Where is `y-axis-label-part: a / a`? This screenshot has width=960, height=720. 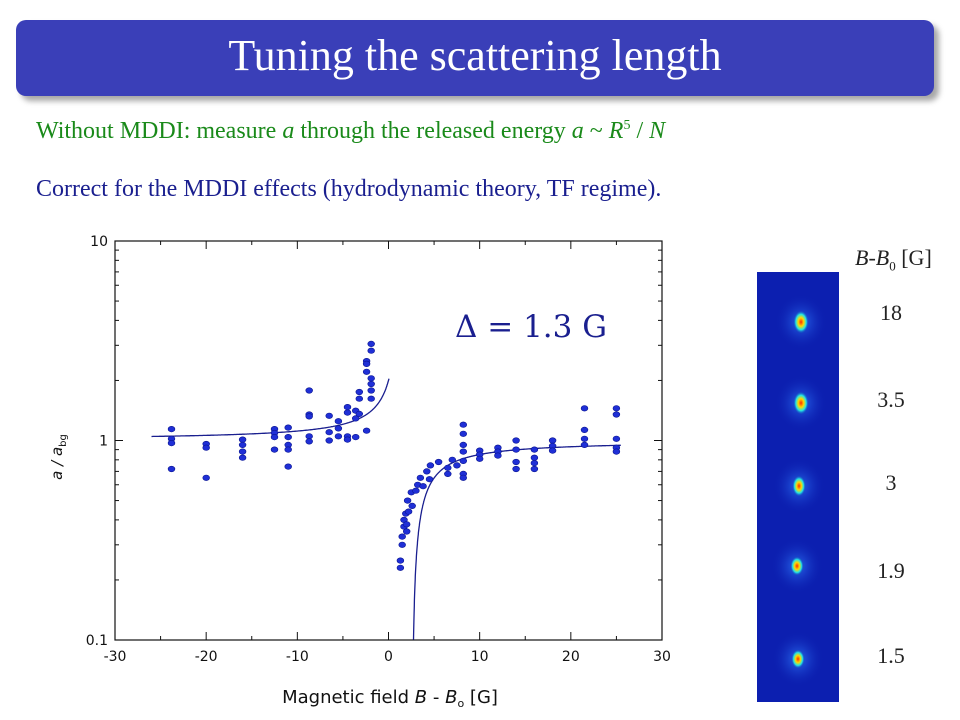 y-axis-label-part: a / a is located at coordinates (57, 463).